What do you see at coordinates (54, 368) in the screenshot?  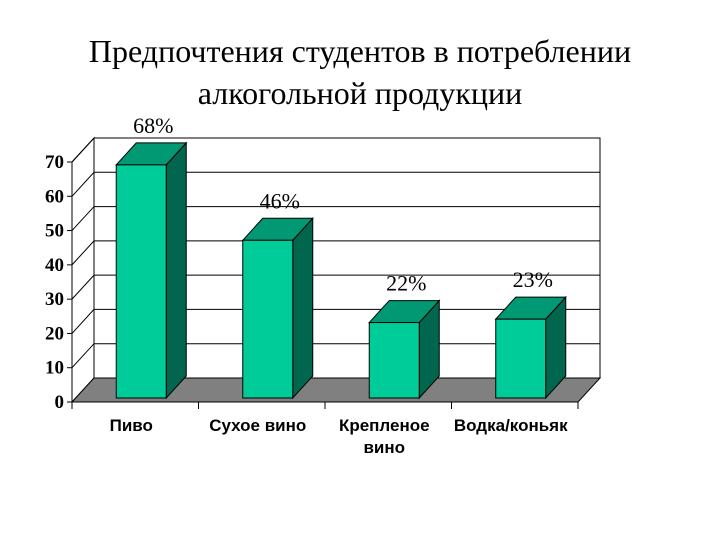 I see `y-tick-label: 10` at bounding box center [54, 368].